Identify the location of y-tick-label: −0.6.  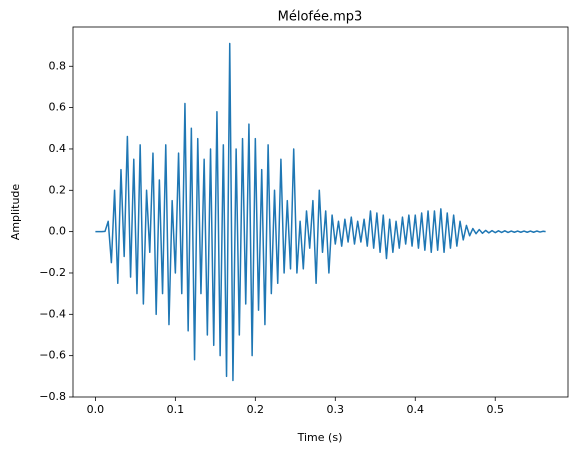
(52, 355).